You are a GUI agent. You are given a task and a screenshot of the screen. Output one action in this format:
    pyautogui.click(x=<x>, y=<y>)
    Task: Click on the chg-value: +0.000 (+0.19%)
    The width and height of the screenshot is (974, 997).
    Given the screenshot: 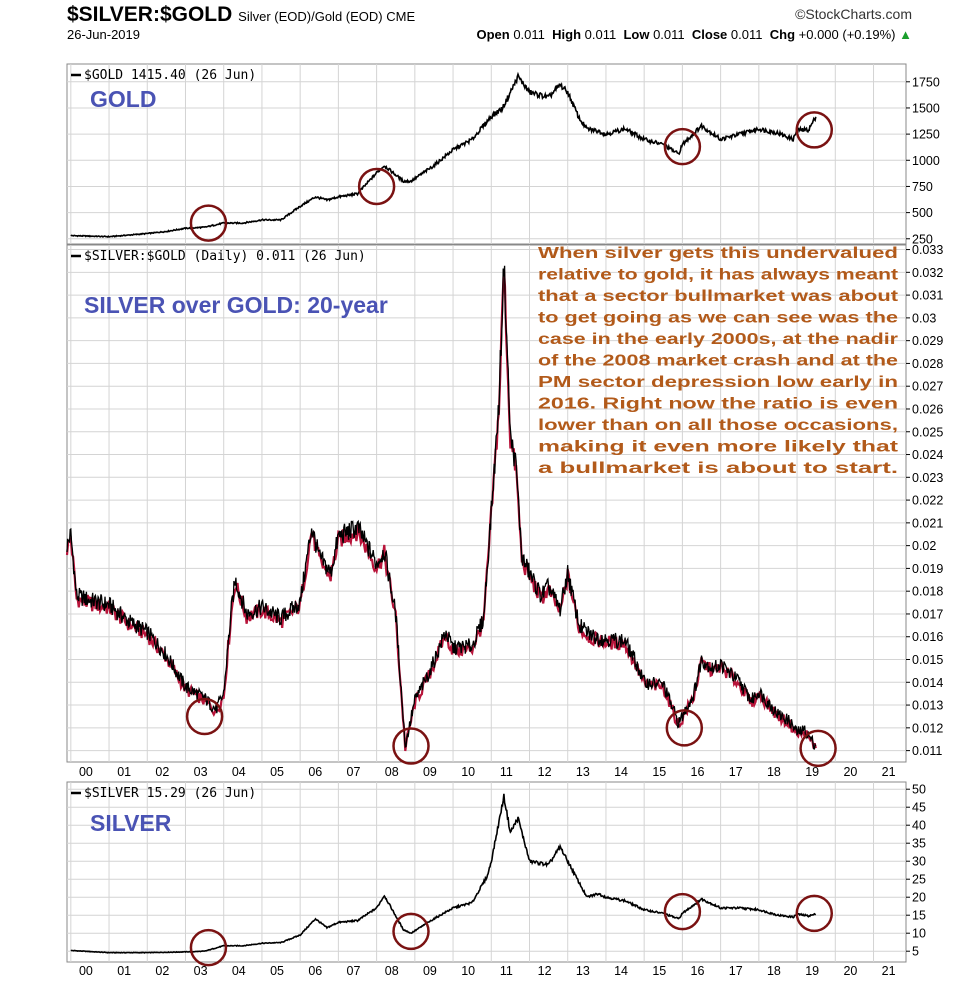 What is the action you would take?
    pyautogui.click(x=847, y=34)
    